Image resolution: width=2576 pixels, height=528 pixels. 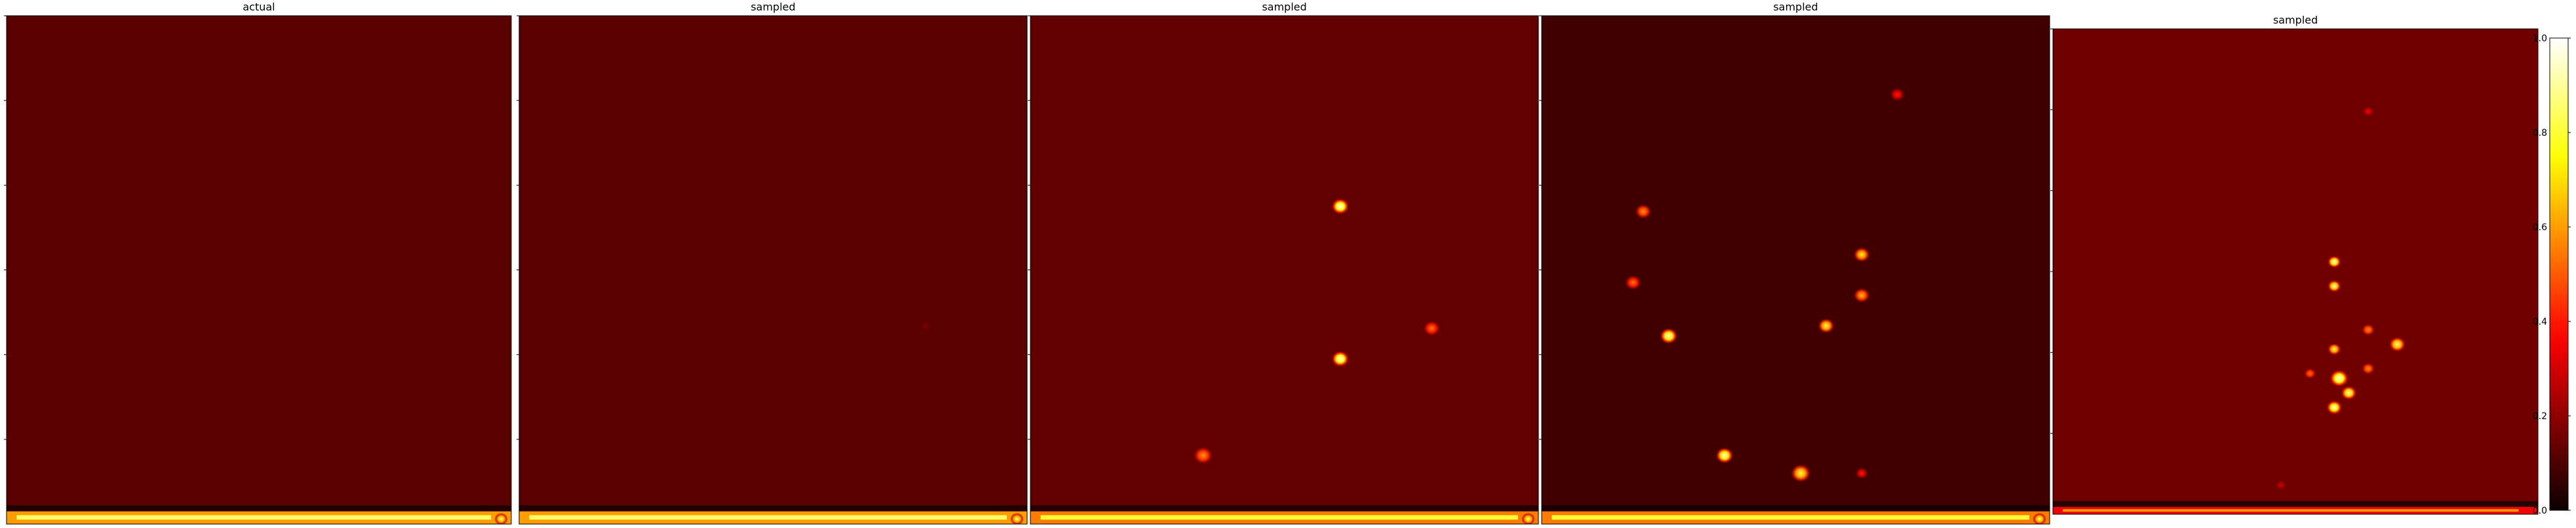 I want to click on colorbar-tick-label: 0.0, so click(x=2540, y=511).